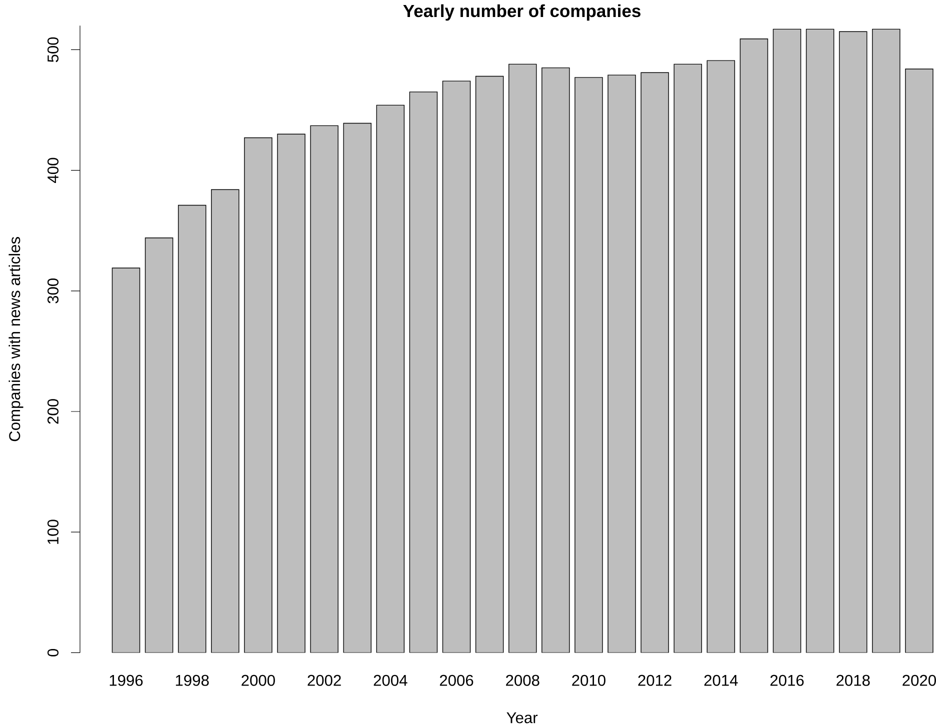  I want to click on y-tick-label: 300, so click(53, 291).